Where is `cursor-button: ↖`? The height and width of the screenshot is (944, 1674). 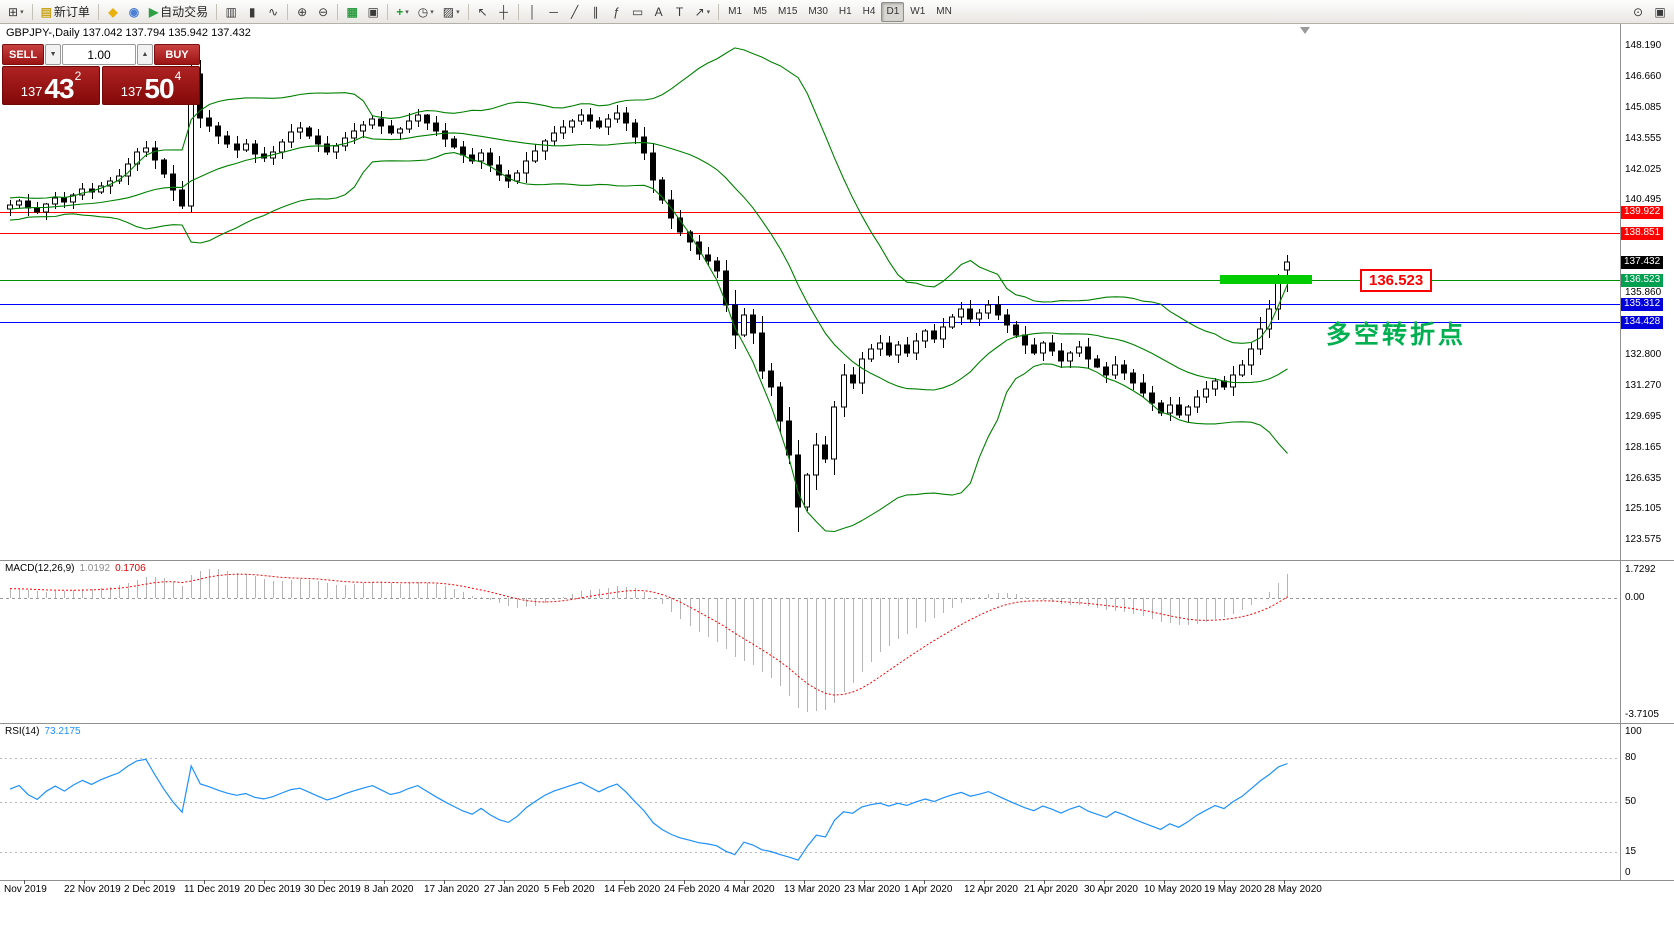
cursor-button: ↖ is located at coordinates (483, 12).